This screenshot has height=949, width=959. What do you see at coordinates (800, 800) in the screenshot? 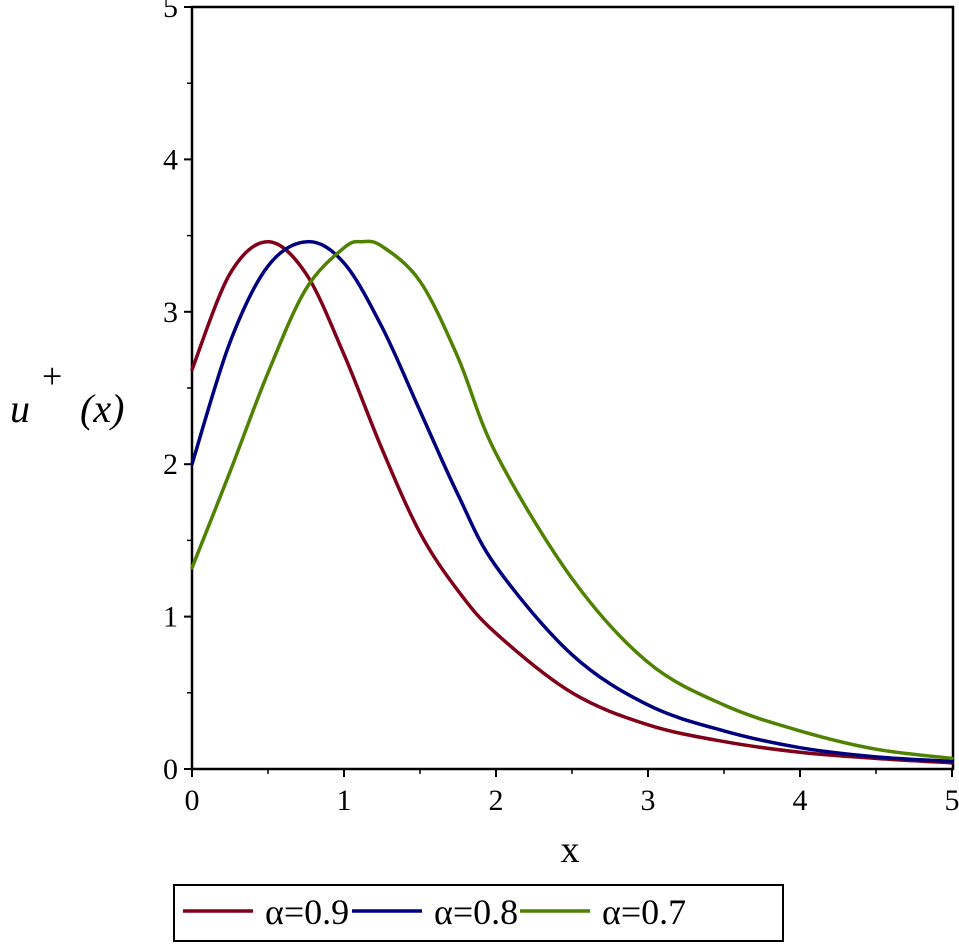
I see `x-tick-label: 4` at bounding box center [800, 800].